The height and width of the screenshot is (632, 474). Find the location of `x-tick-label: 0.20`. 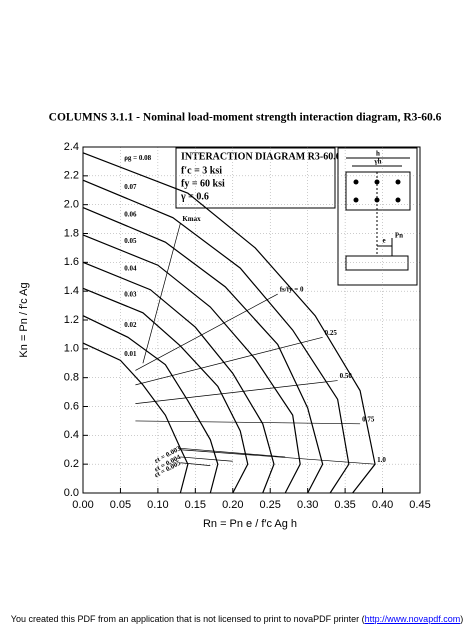

x-tick-label: 0.20 is located at coordinates (232, 505).